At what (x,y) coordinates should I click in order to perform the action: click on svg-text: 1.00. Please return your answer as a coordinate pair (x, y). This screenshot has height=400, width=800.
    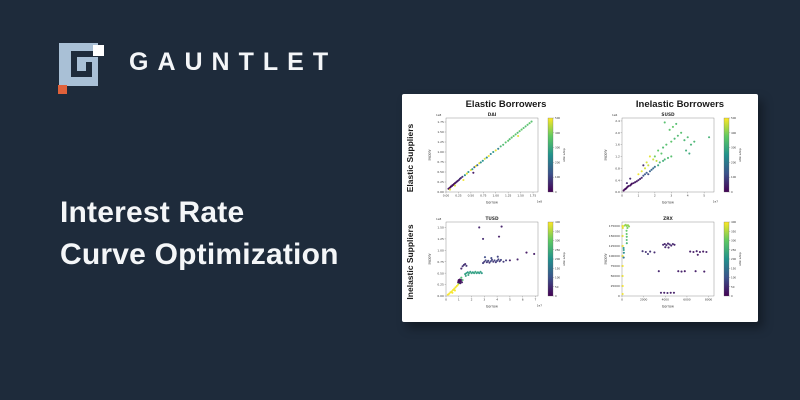
    Looking at the image, I should click on (496, 195).